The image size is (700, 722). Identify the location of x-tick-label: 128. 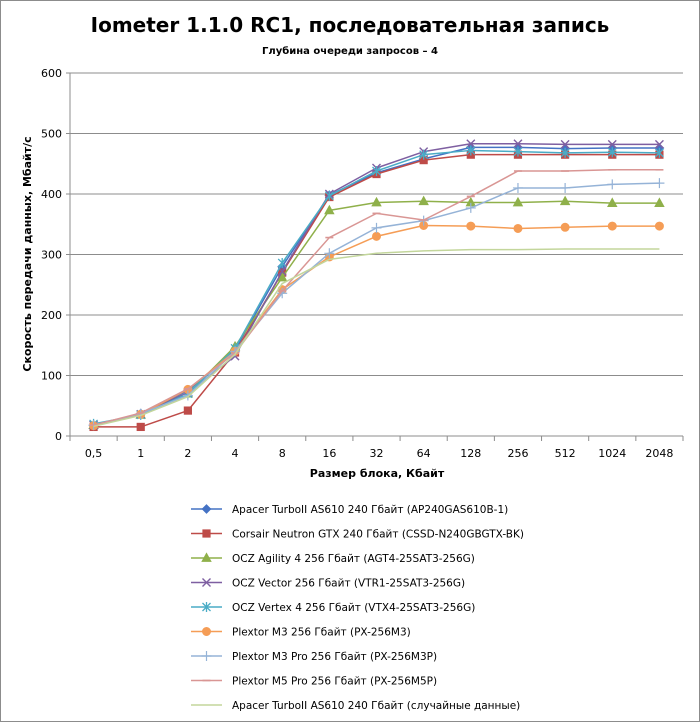
(470, 453).